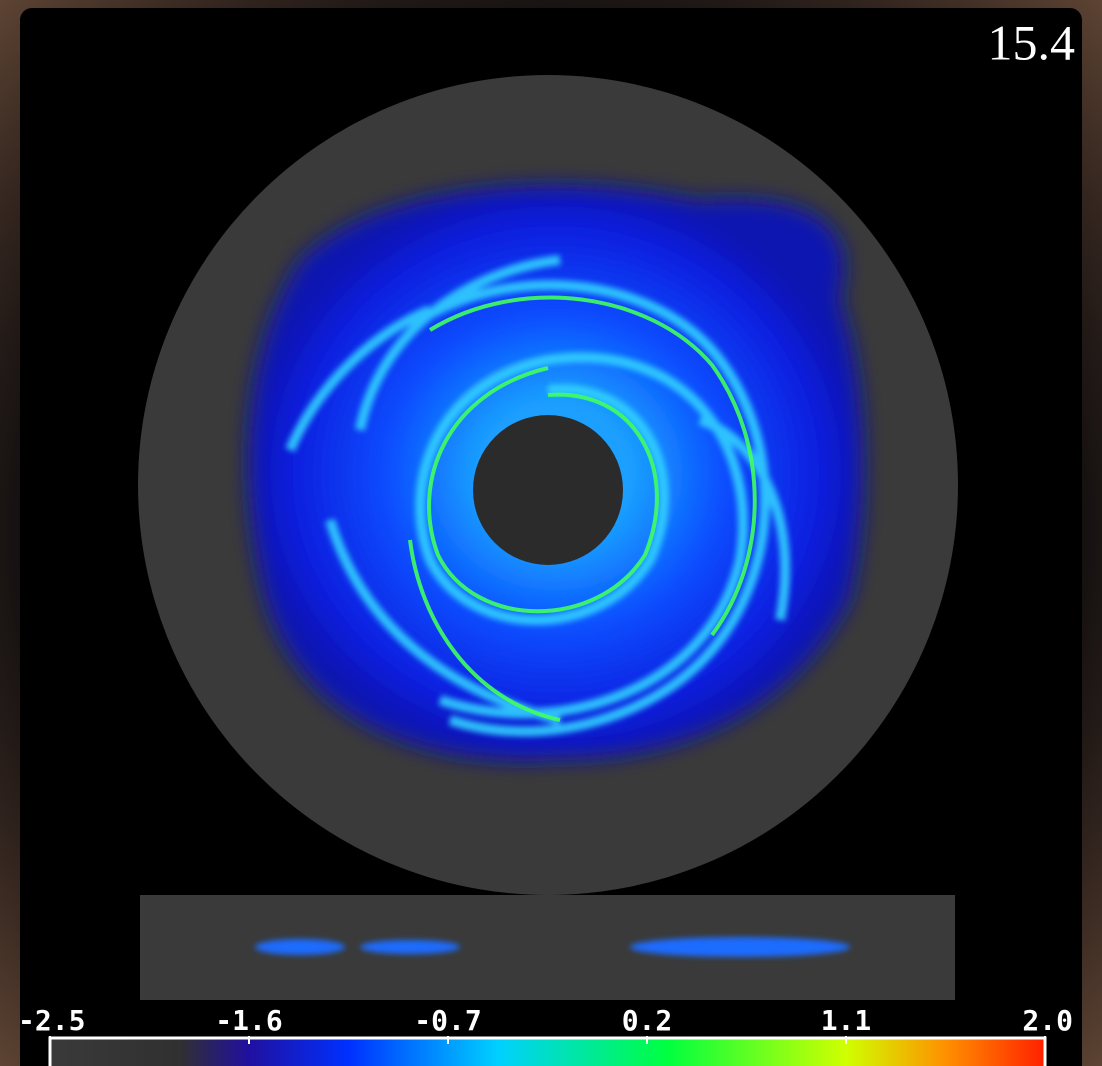 This screenshot has width=1102, height=1066. Describe the element at coordinates (1032, 42) in the screenshot. I see `time-label: 15.4` at that location.